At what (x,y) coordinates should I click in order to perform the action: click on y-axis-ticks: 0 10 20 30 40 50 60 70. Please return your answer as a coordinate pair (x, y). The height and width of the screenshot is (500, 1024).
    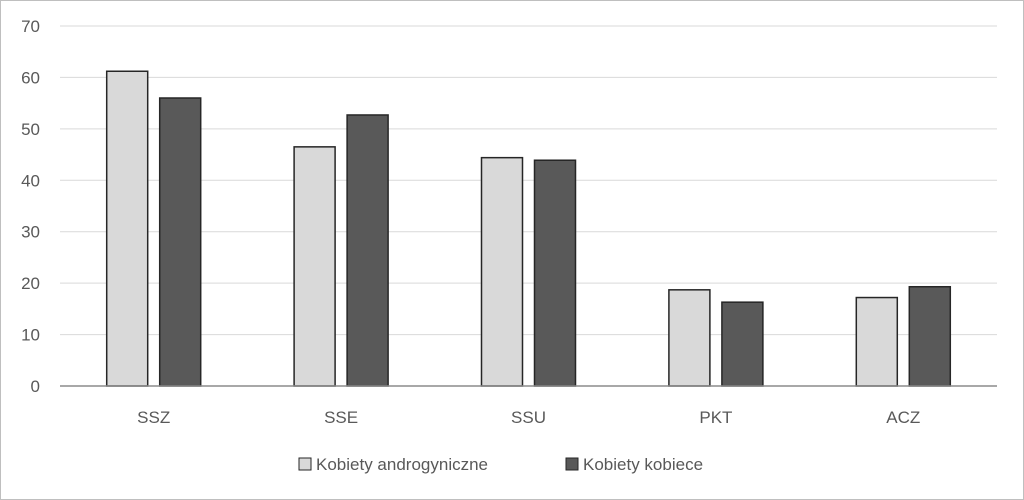
    Looking at the image, I should click on (30, 206).